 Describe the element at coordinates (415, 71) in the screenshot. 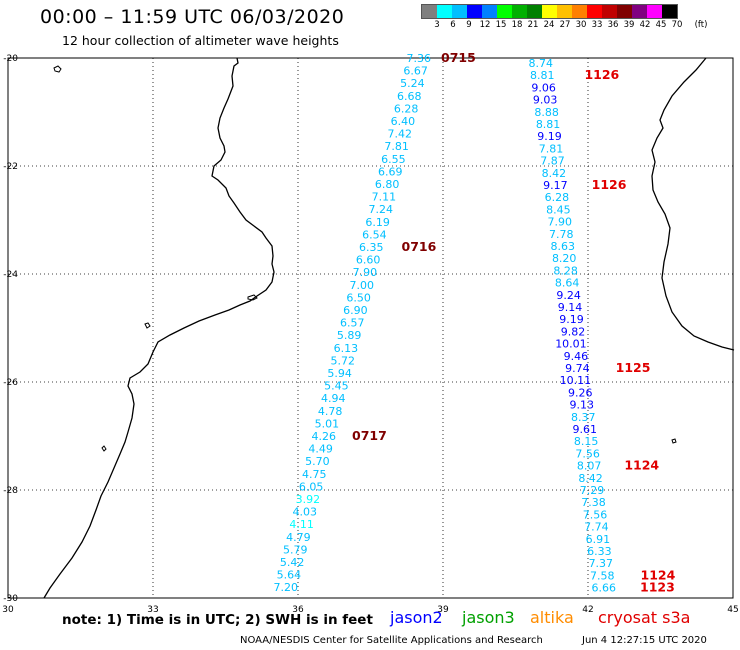

I see `wave-height-value: 6.67` at that location.